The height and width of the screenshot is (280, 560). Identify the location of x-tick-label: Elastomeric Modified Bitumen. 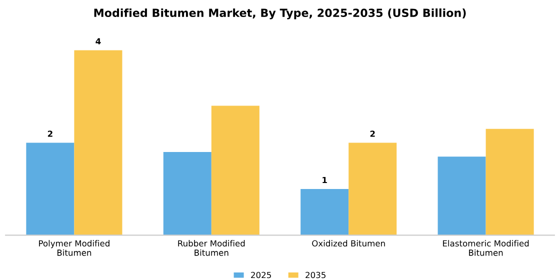
(486, 248).